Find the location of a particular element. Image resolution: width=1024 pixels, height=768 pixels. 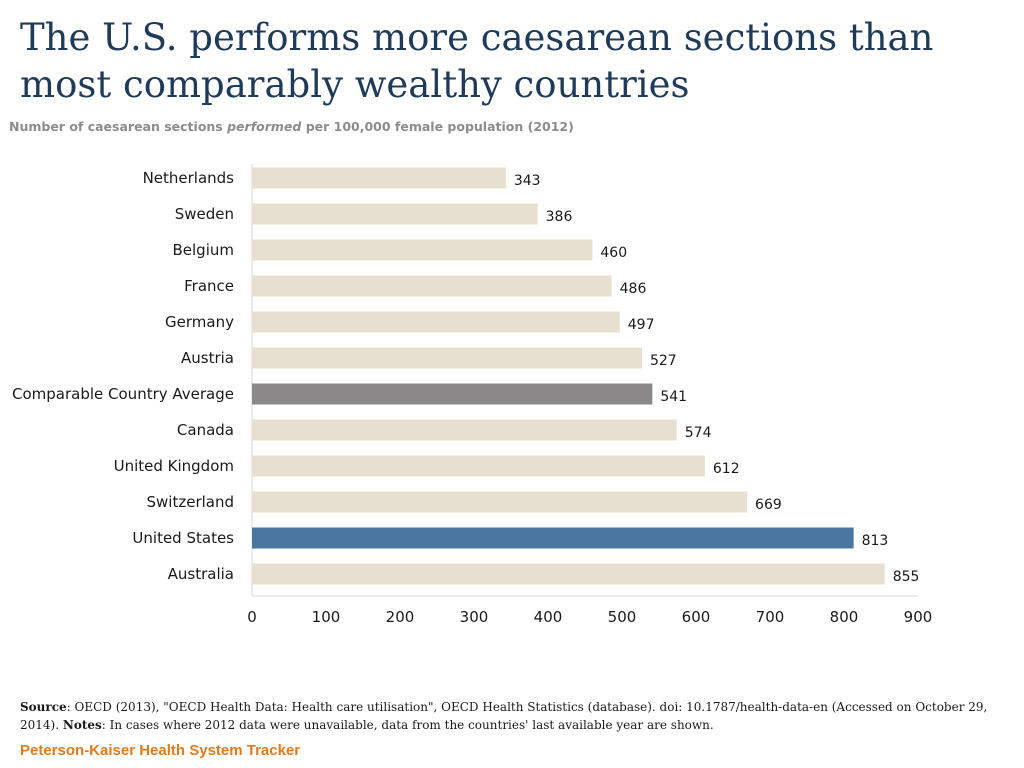

category-label-united-states: United States is located at coordinates (183, 538).